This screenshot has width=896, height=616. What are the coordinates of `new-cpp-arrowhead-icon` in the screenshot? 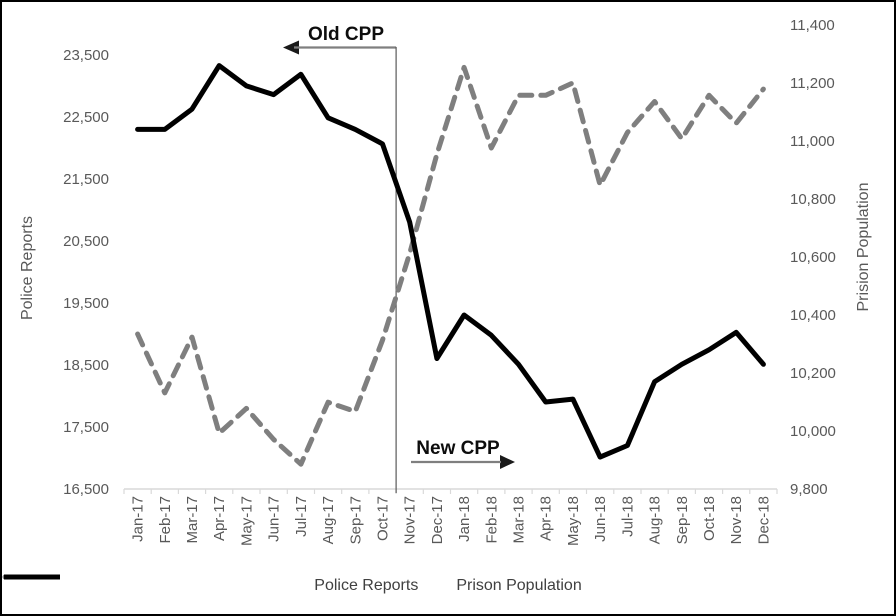 It's located at (507, 462).